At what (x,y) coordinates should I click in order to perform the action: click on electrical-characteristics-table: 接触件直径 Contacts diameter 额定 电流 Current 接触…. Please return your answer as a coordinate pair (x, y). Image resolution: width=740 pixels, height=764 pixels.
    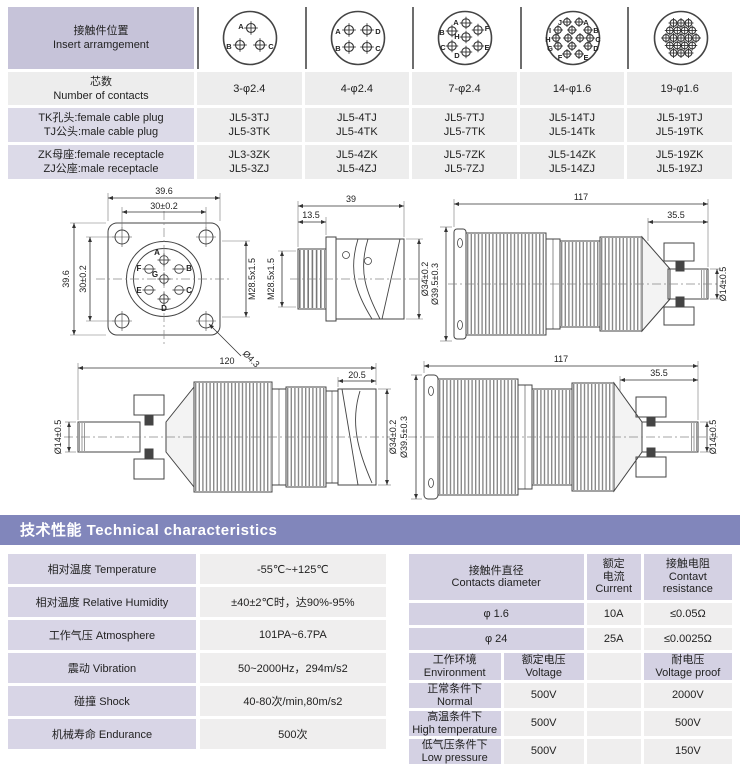
    Looking at the image, I should click on (570, 659).